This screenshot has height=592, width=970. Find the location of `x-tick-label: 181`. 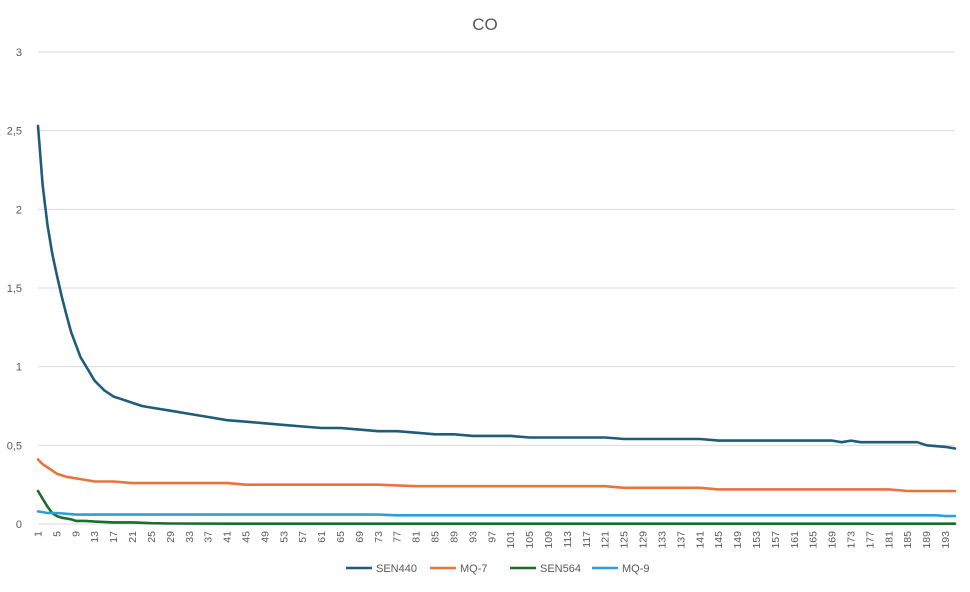

x-tick-label: 181 is located at coordinates (889, 540).